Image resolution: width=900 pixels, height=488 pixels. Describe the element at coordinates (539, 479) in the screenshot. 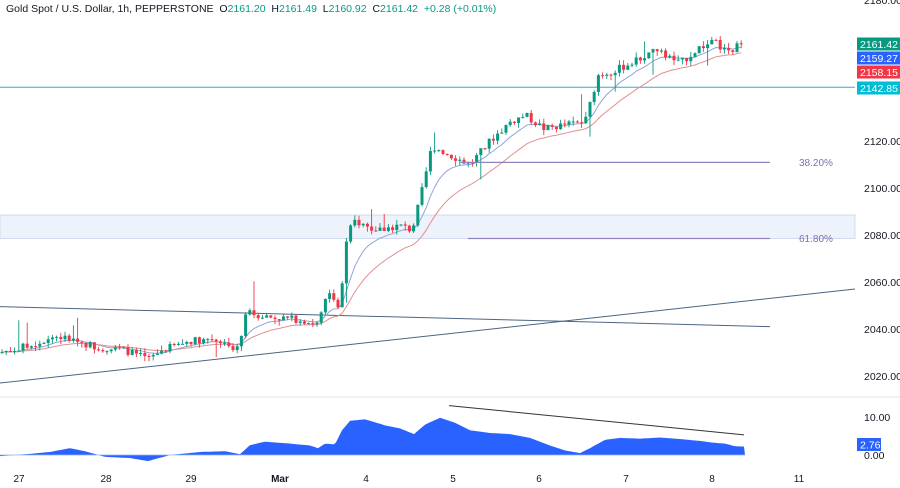

I see `time-tick-label: 6` at that location.